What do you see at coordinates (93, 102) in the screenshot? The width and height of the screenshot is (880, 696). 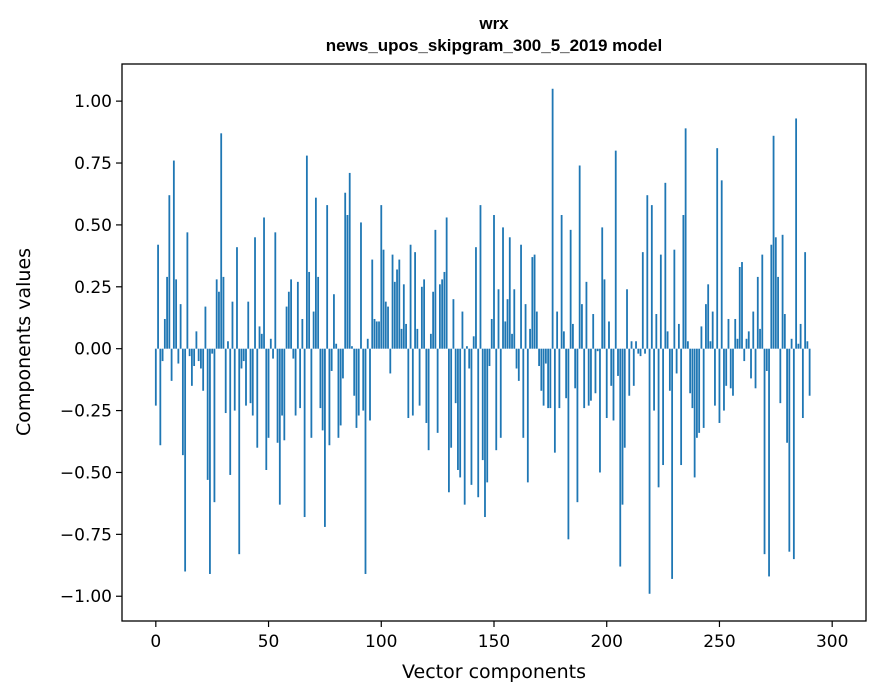 I see `y-tick-label: 1.00` at bounding box center [93, 102].